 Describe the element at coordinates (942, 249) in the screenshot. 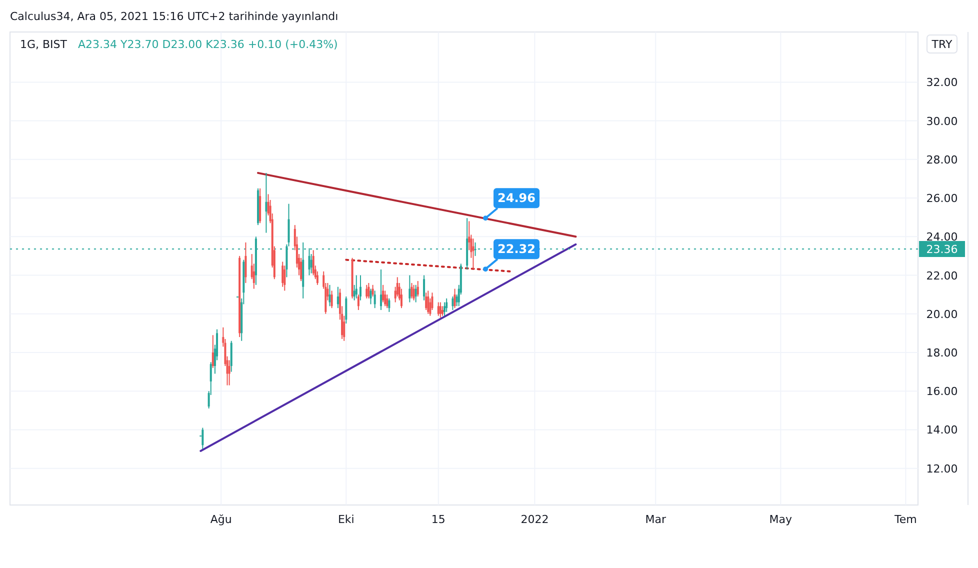

I see `ref-line-label: 23.36` at that location.